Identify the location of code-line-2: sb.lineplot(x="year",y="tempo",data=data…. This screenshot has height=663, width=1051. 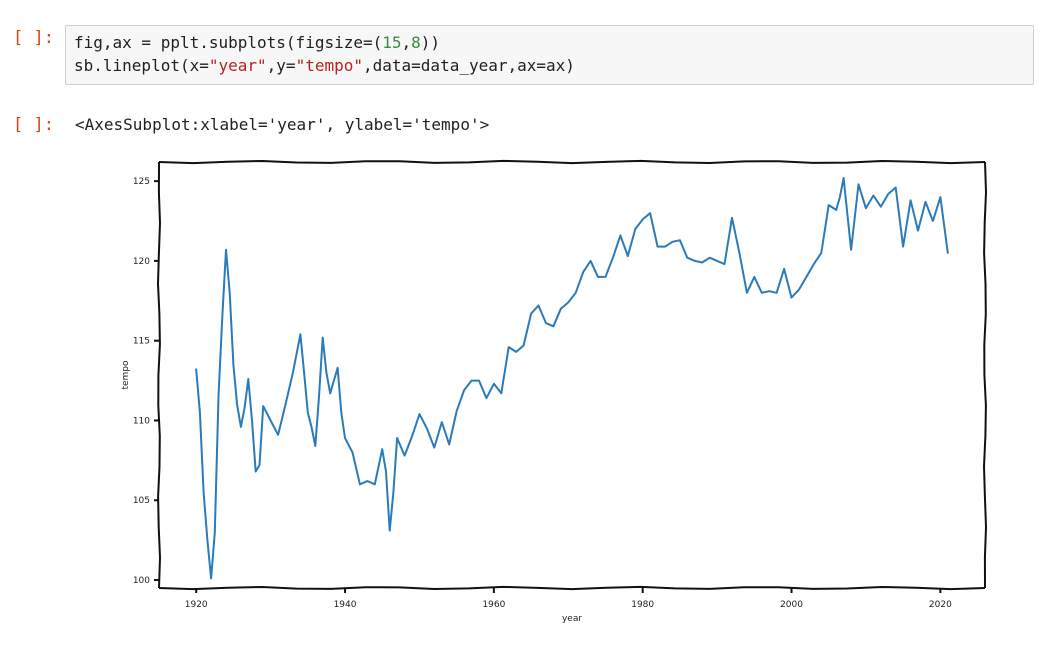
(549, 65).